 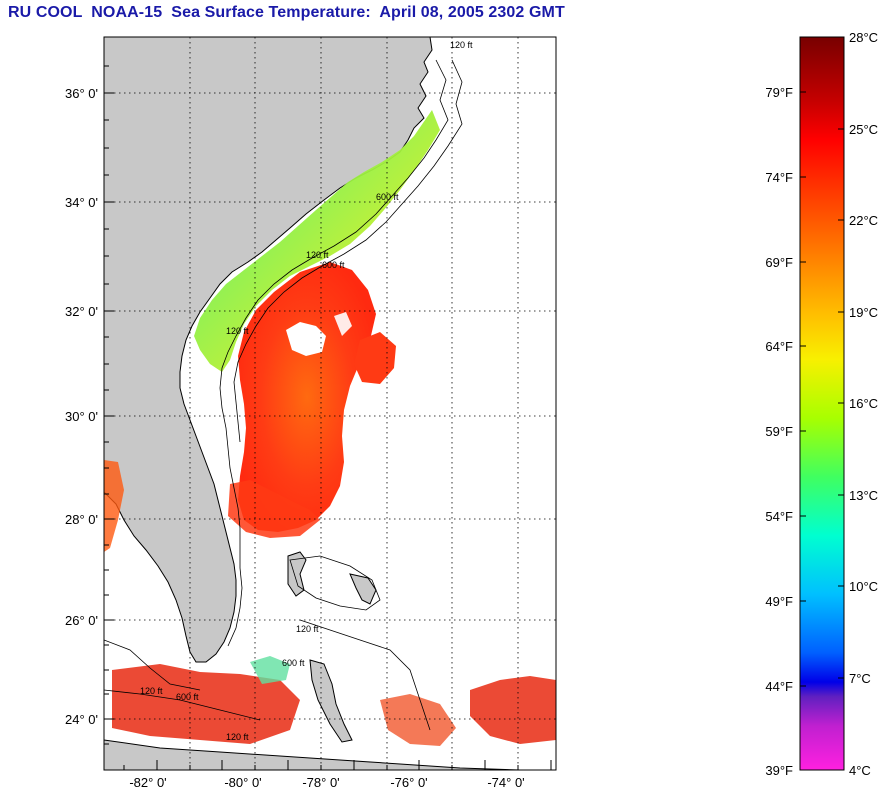 I want to click on fahrenheit-label: 74°F, so click(x=779, y=177).